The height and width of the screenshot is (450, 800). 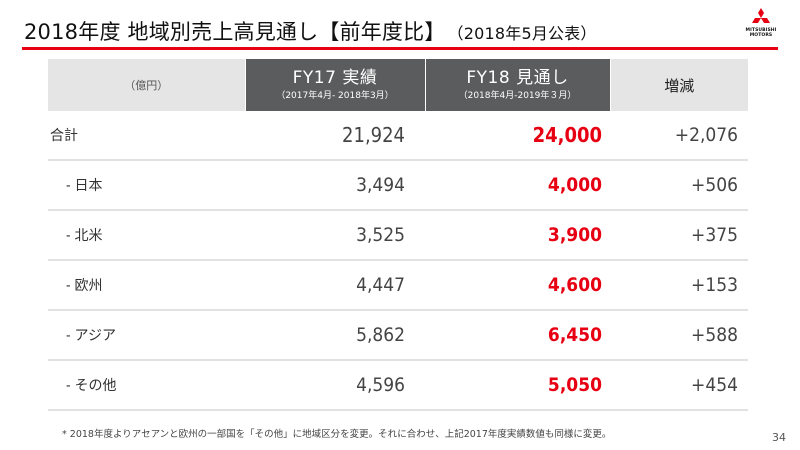 What do you see at coordinates (335, 335) in the screenshot?
I see `fy17-value: 5,862` at bounding box center [335, 335].